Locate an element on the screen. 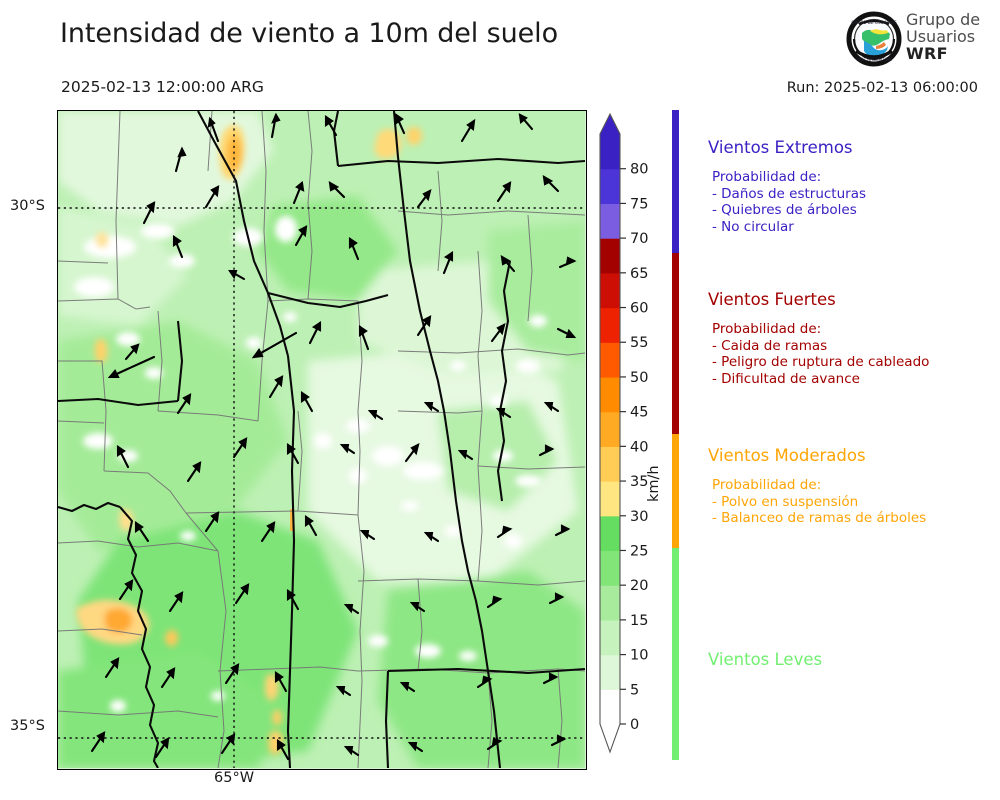  svg-text: WRF ARGENTINA is located at coordinates (874, 59).